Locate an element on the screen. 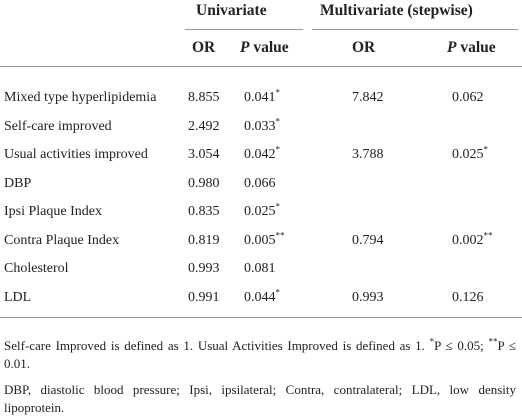 The width and height of the screenshot is (522, 419). cell-text: 0.002 is located at coordinates (468, 240).